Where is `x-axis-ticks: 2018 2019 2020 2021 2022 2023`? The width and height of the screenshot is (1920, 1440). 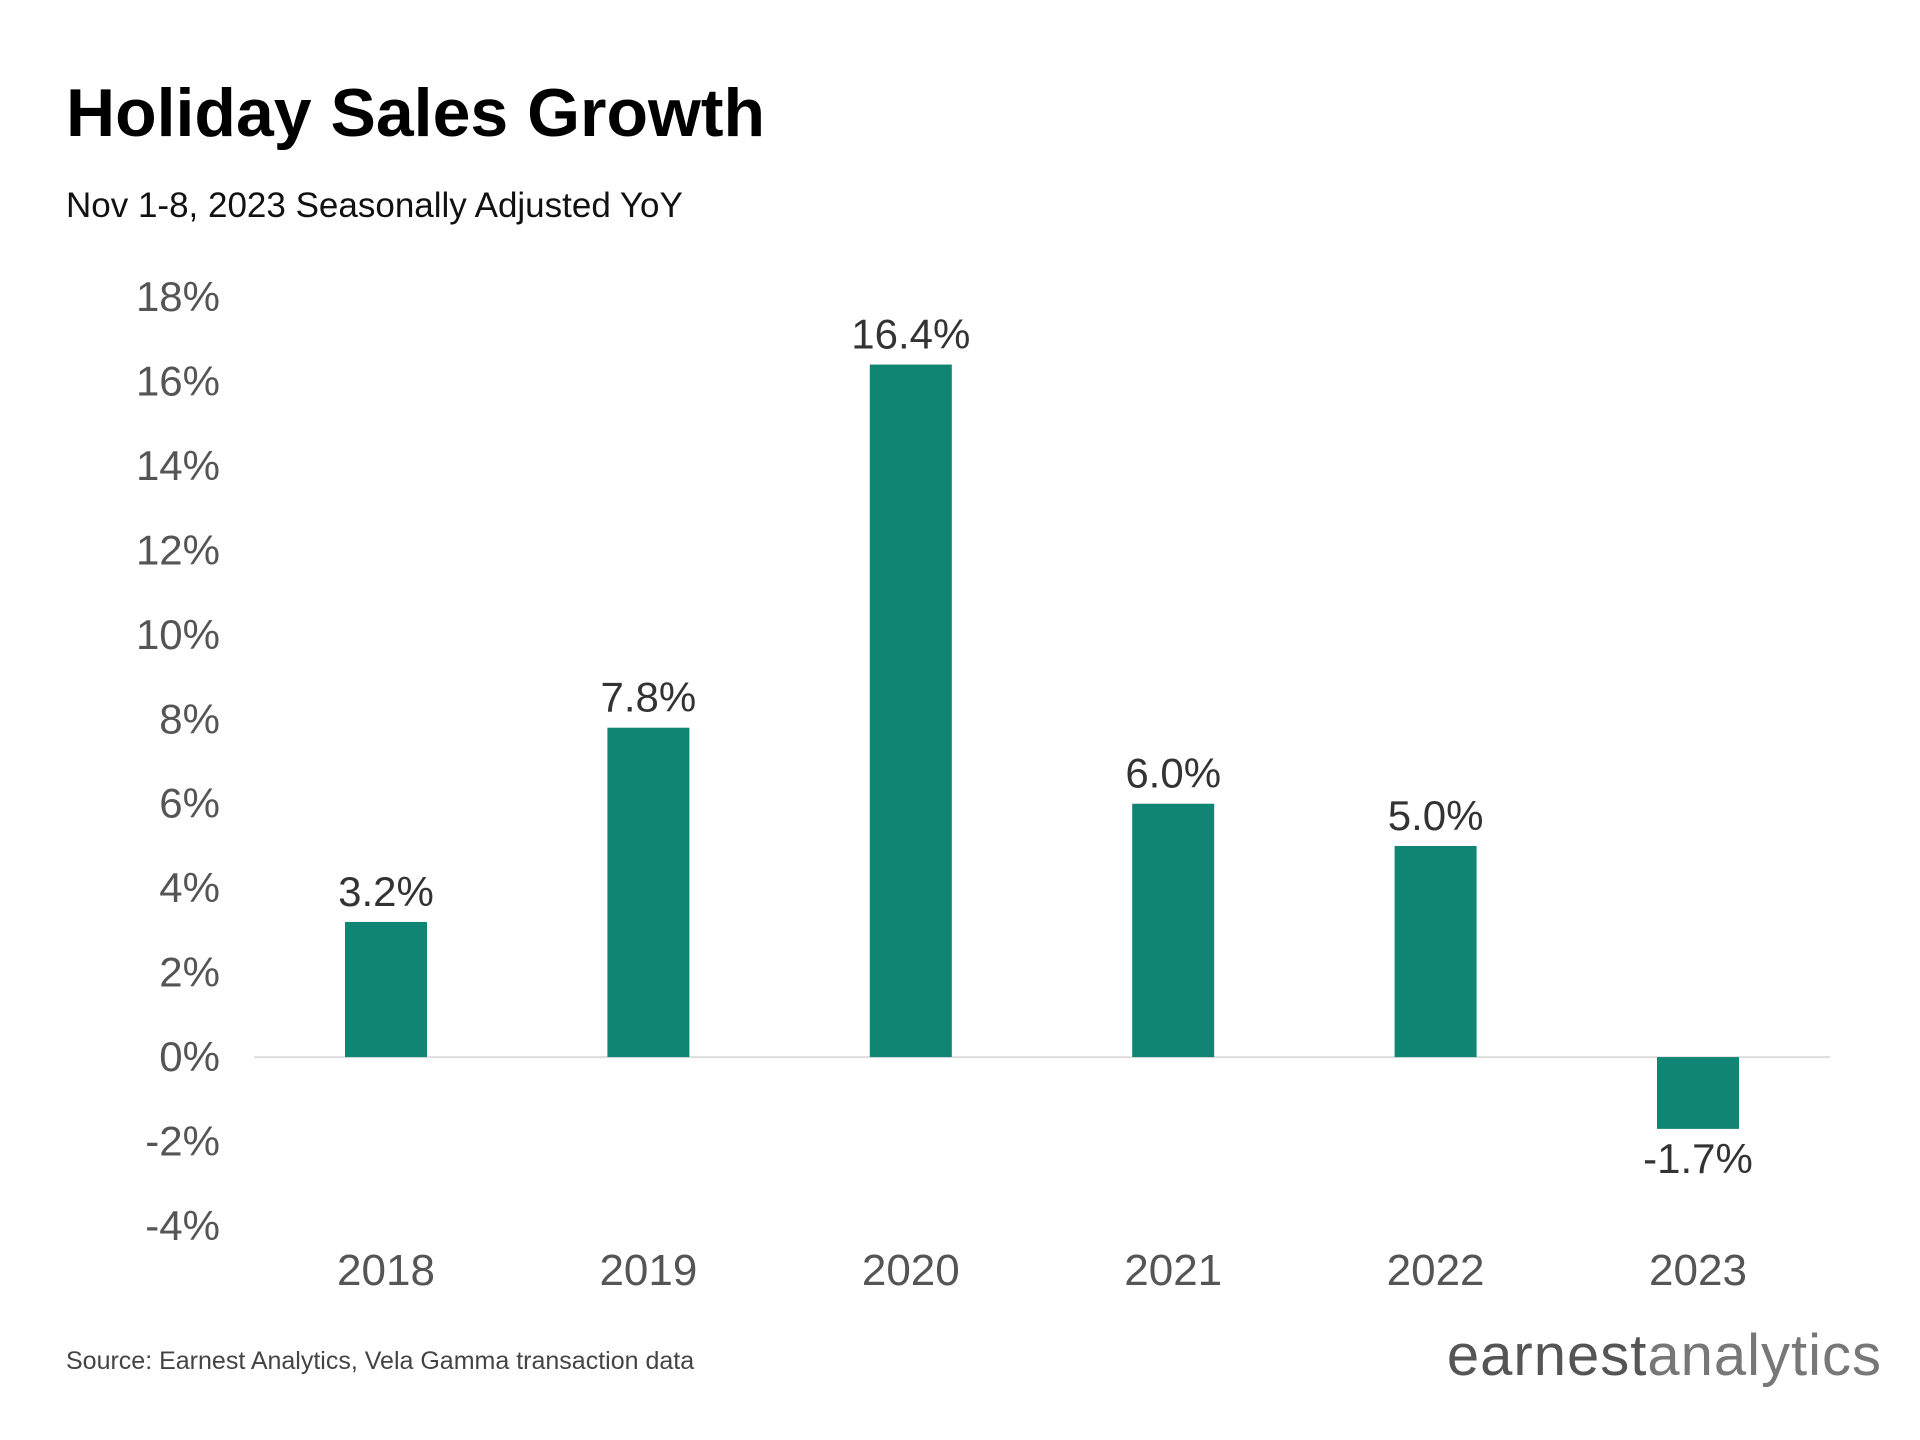 x-axis-ticks: 2018 2019 2020 2021 2022 2023 is located at coordinates (1042, 1270).